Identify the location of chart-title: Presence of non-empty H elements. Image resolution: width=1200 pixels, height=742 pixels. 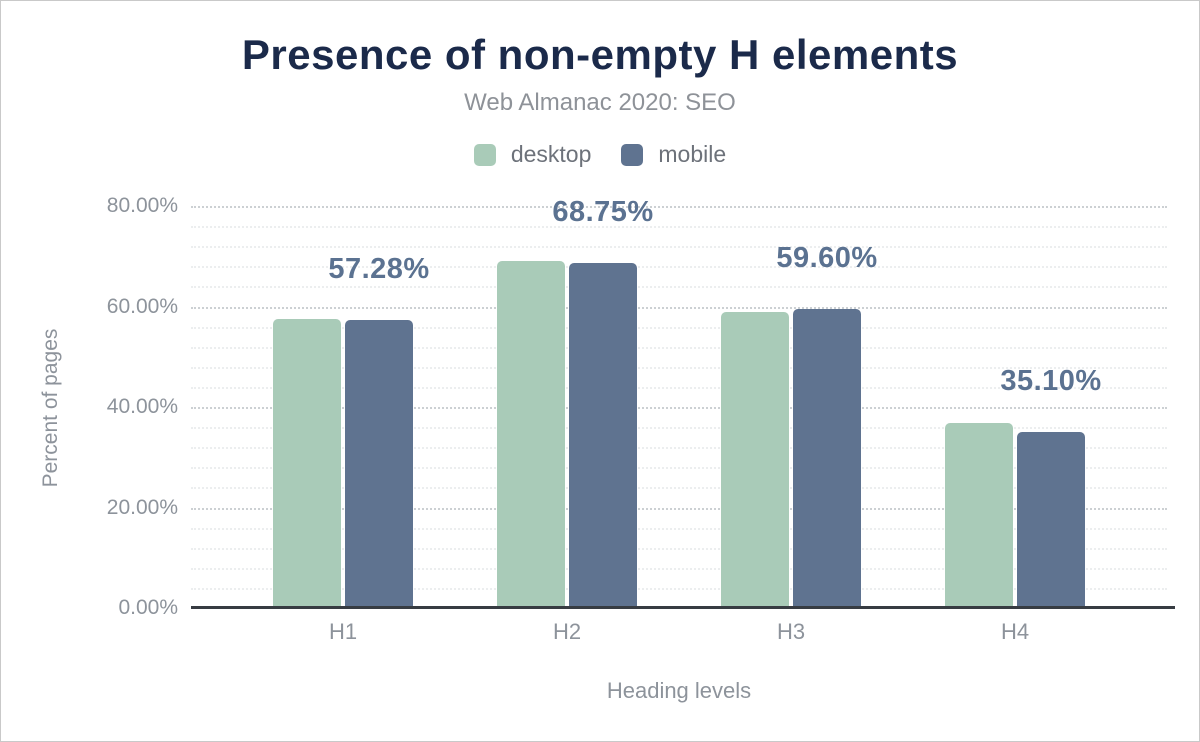
(600, 54).